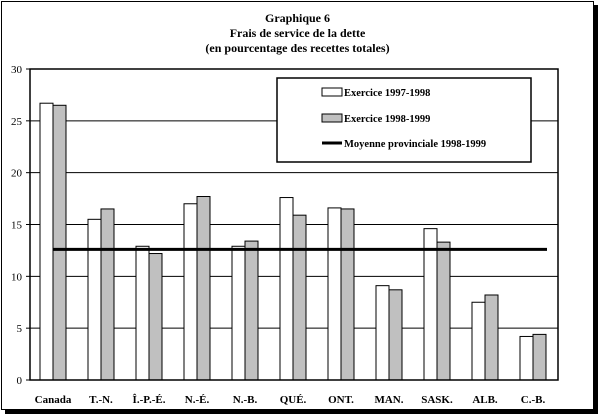 The image size is (599, 415). I want to click on category-label: Canada, so click(53, 400).